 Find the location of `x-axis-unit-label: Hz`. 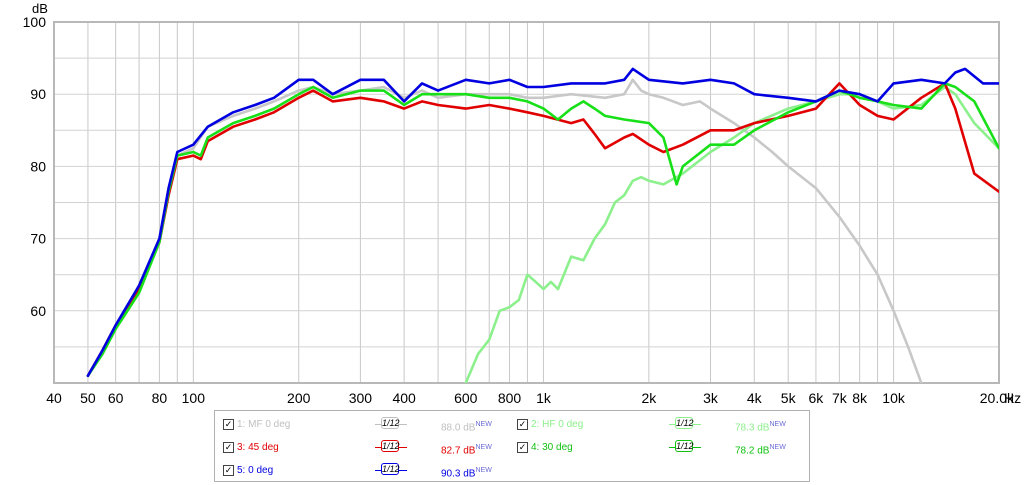

x-axis-unit-label: Hz is located at coordinates (1012, 398).